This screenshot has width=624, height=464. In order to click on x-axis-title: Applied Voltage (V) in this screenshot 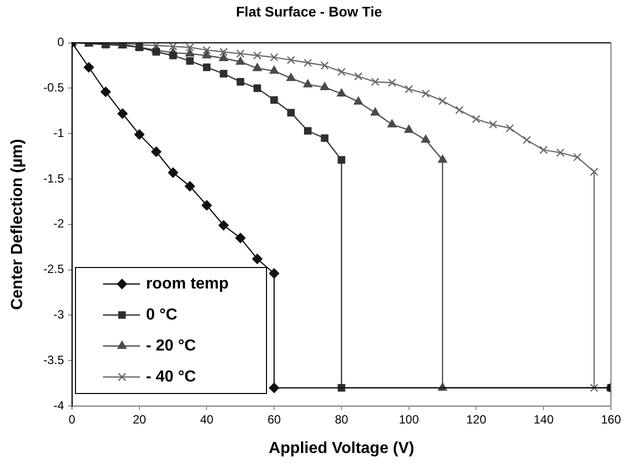, I will do `click(341, 448)`.